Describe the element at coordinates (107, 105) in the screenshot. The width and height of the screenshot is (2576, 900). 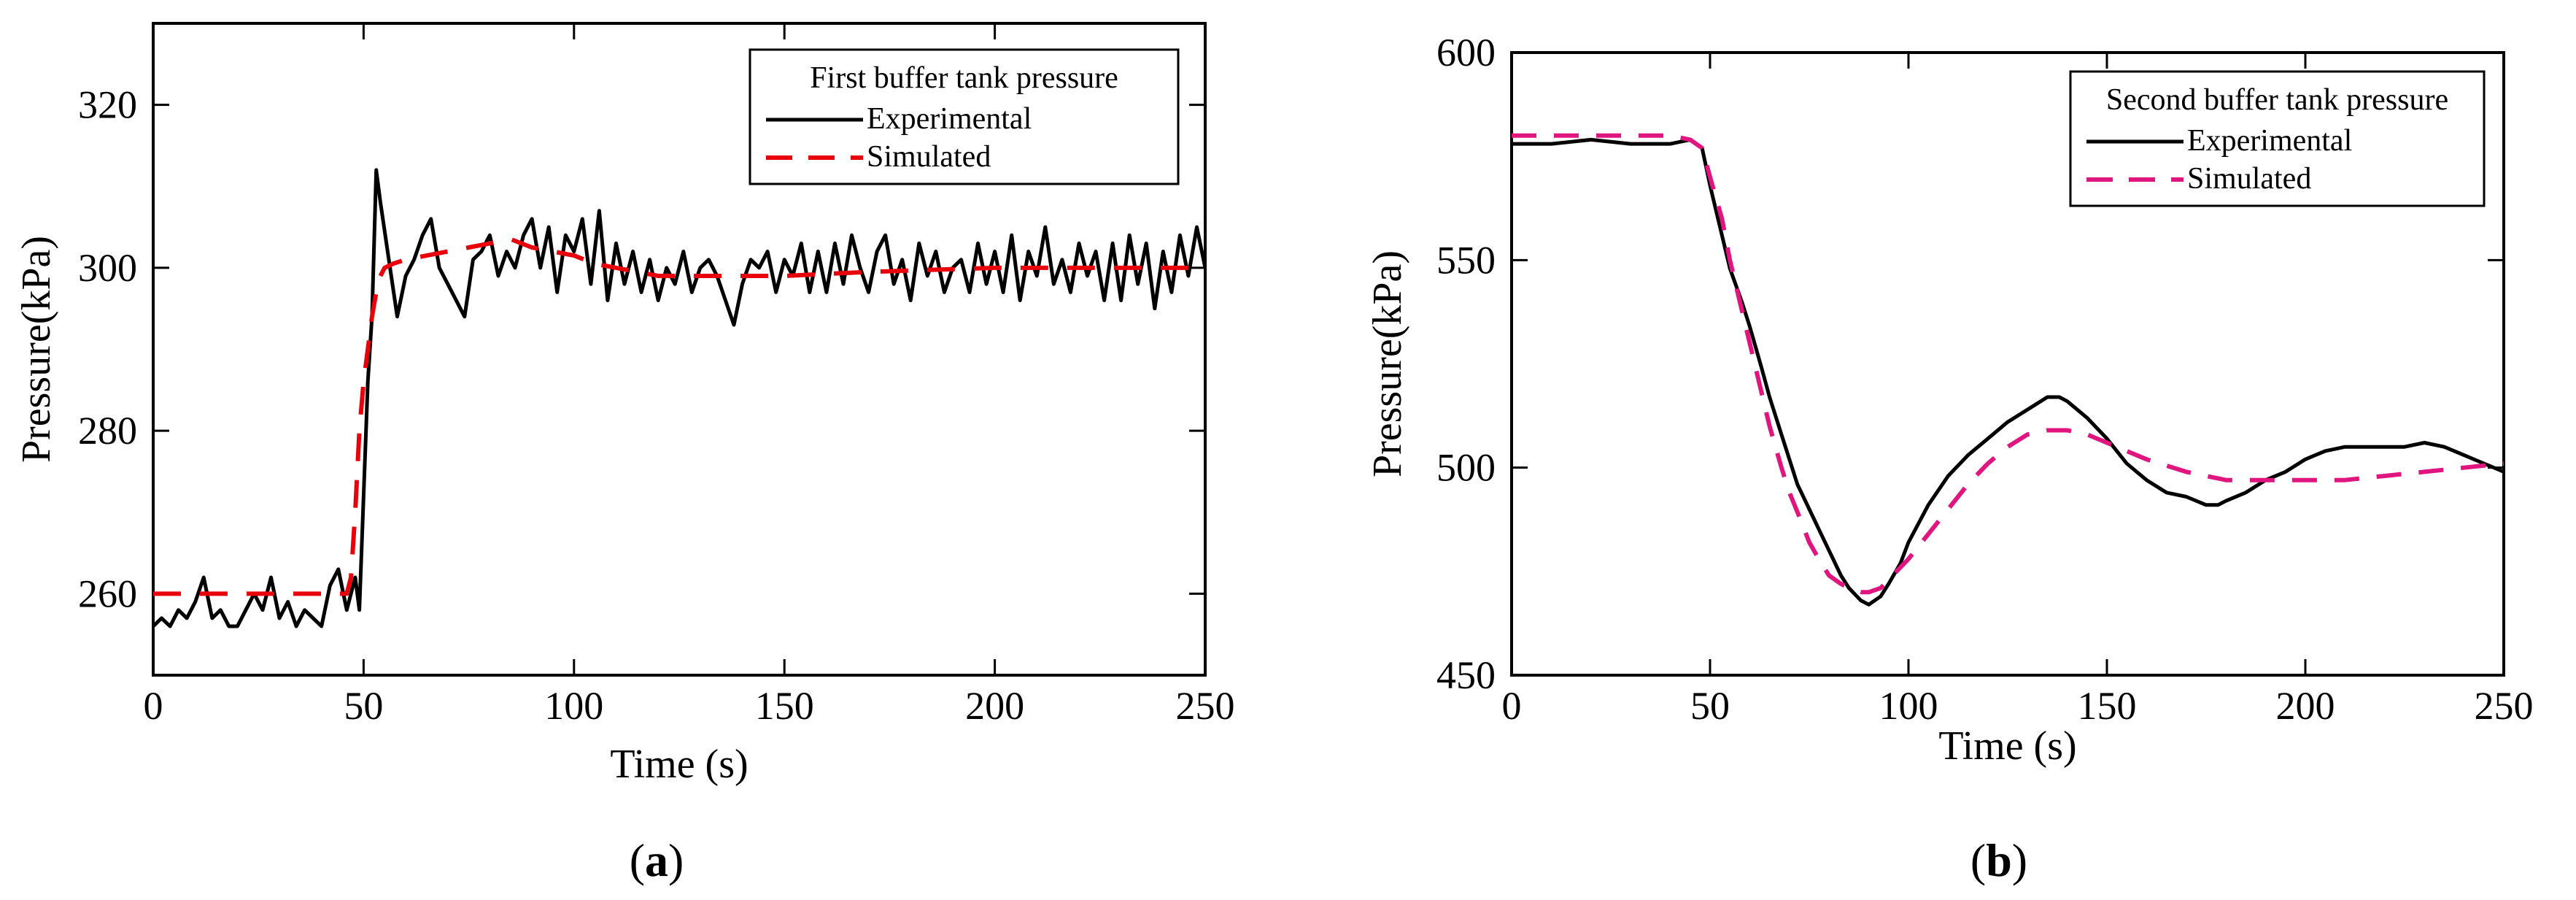
I see `y-tick-label: 320` at that location.